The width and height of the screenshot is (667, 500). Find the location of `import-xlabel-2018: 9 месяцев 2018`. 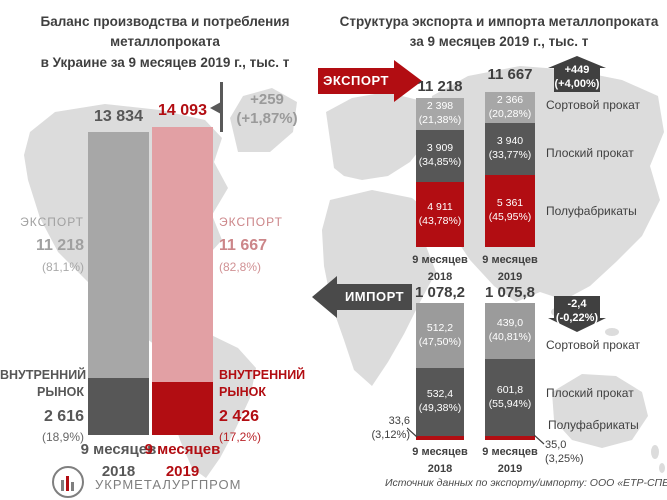

import-xlabel-2018: 9 месяцев 2018 is located at coordinates (440, 460).